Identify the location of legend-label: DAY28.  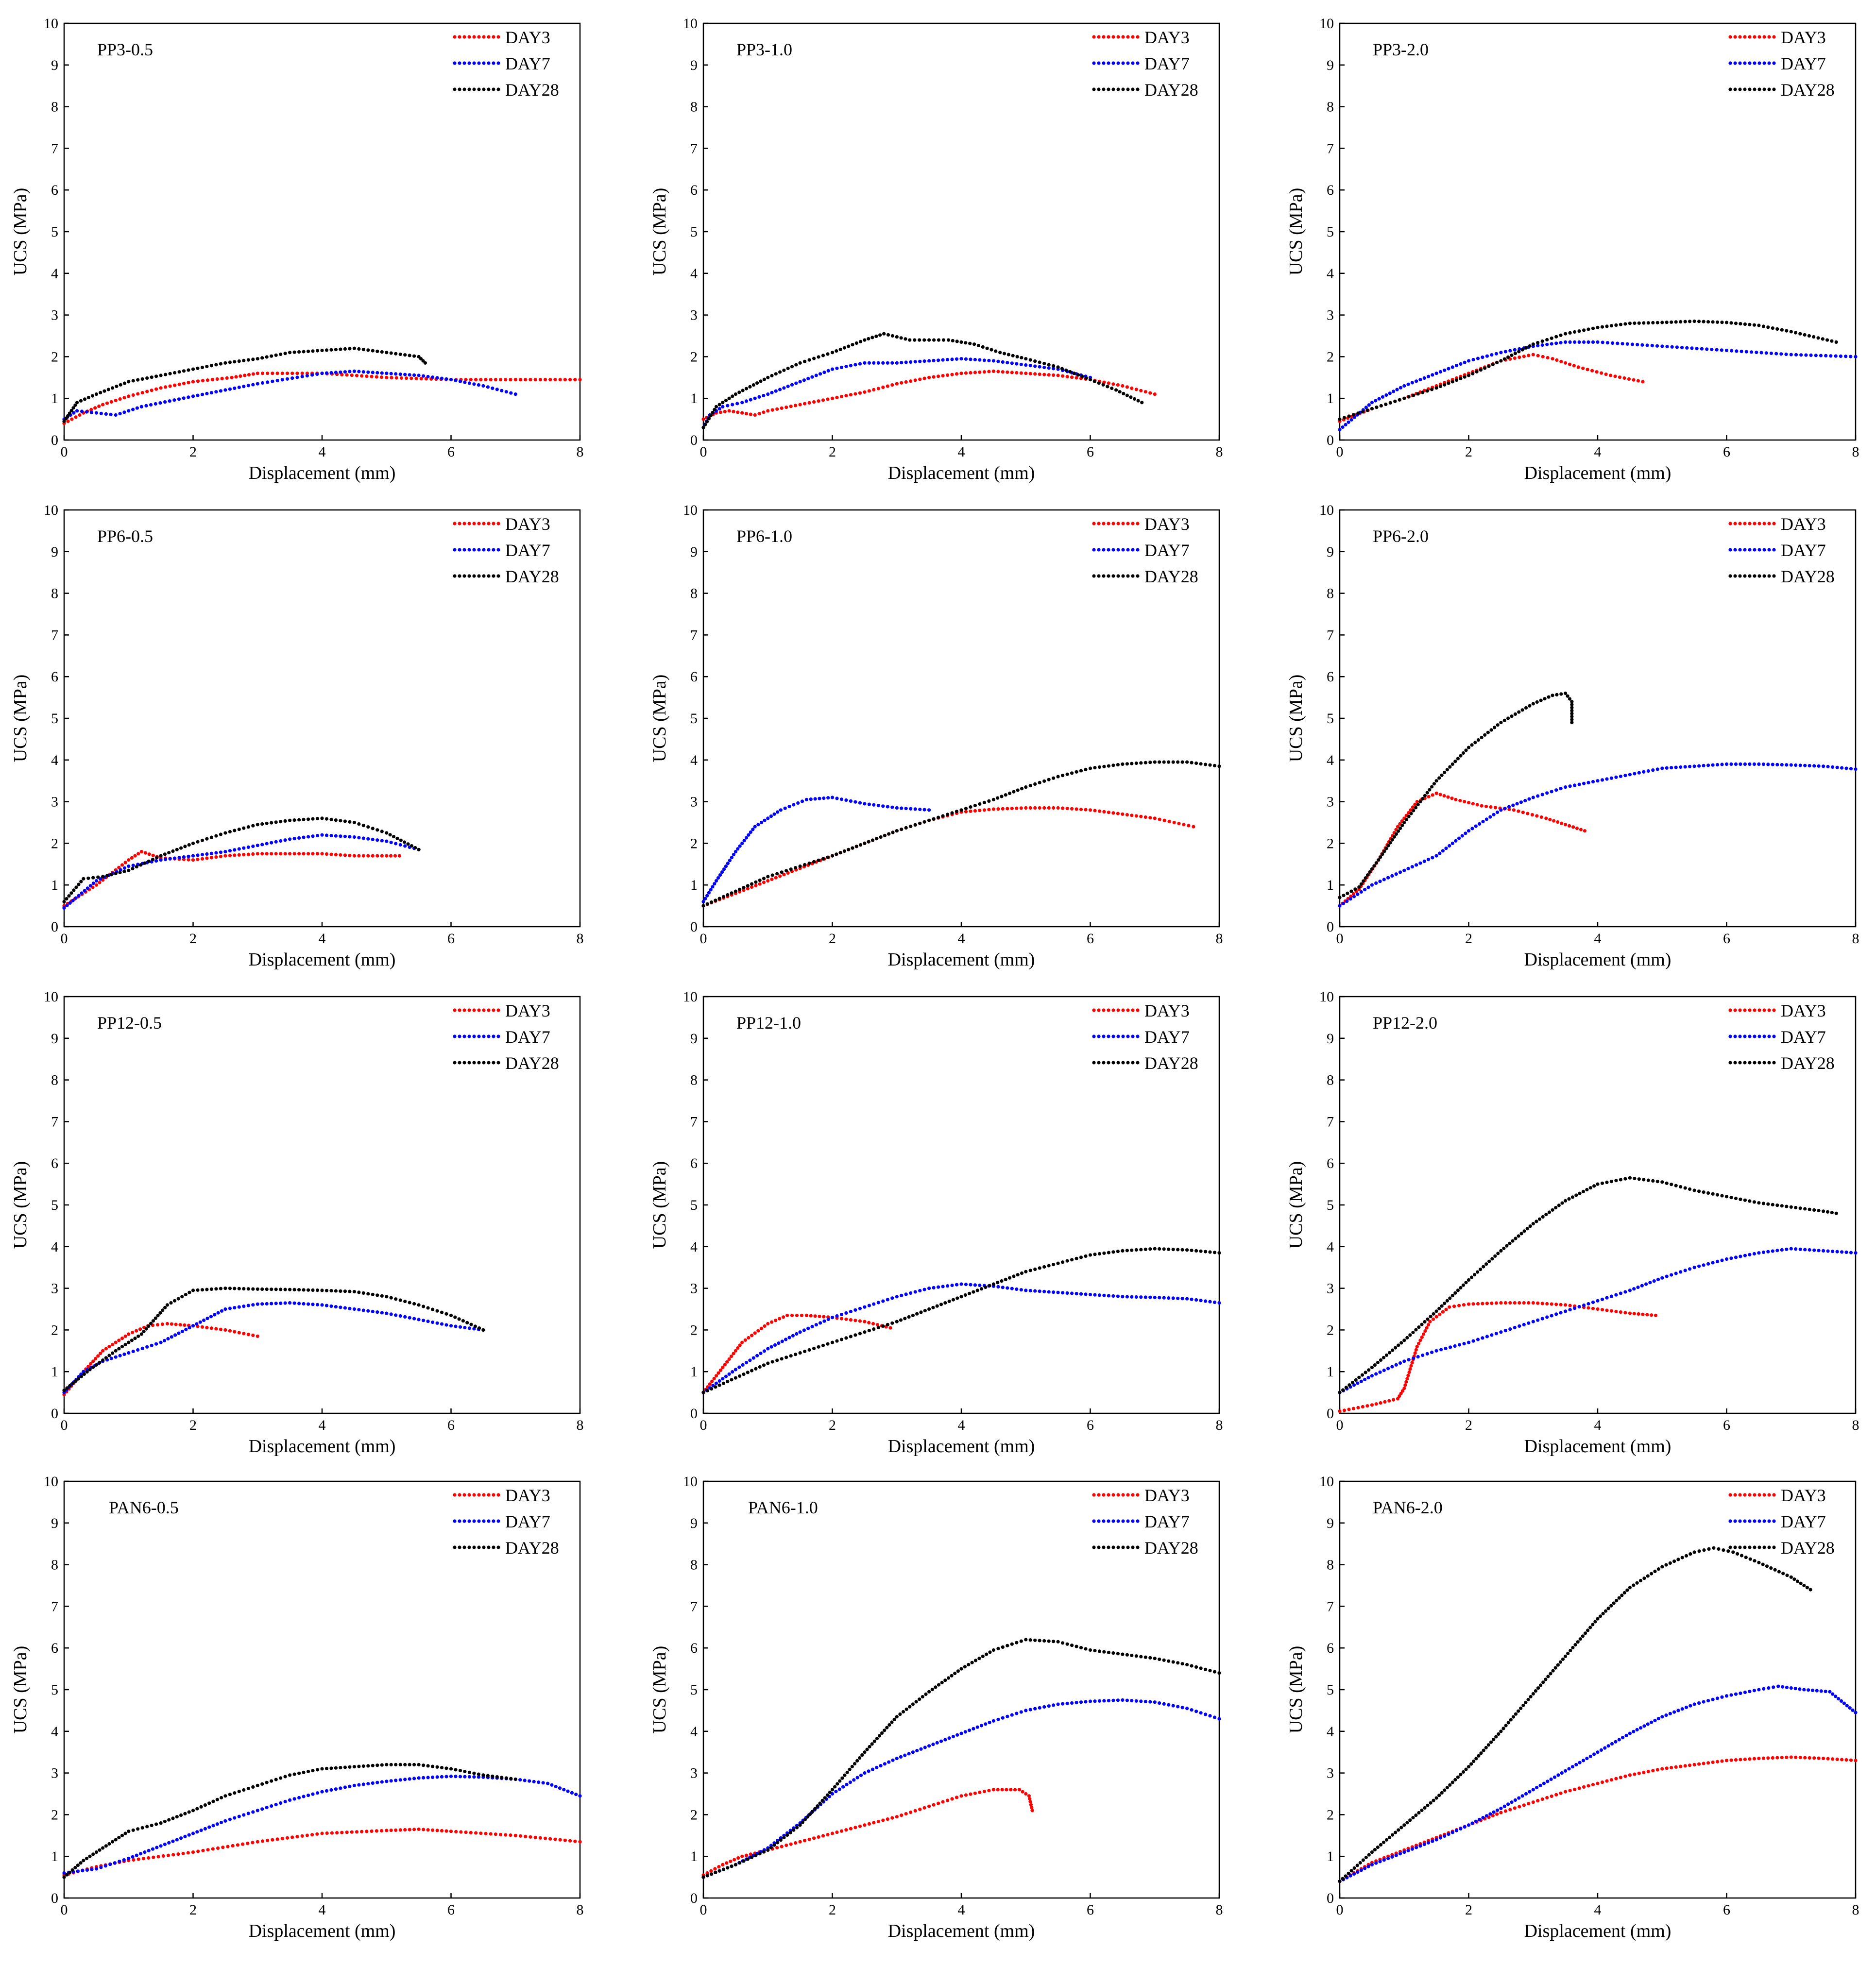
(532, 576).